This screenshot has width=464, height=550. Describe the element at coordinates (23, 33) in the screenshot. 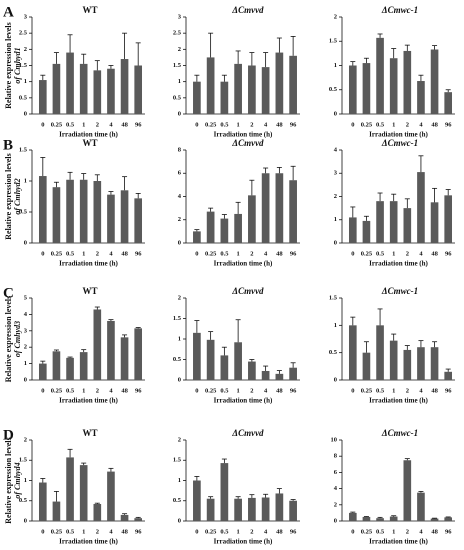

I see `y-tick-label: 2.5` at that location.